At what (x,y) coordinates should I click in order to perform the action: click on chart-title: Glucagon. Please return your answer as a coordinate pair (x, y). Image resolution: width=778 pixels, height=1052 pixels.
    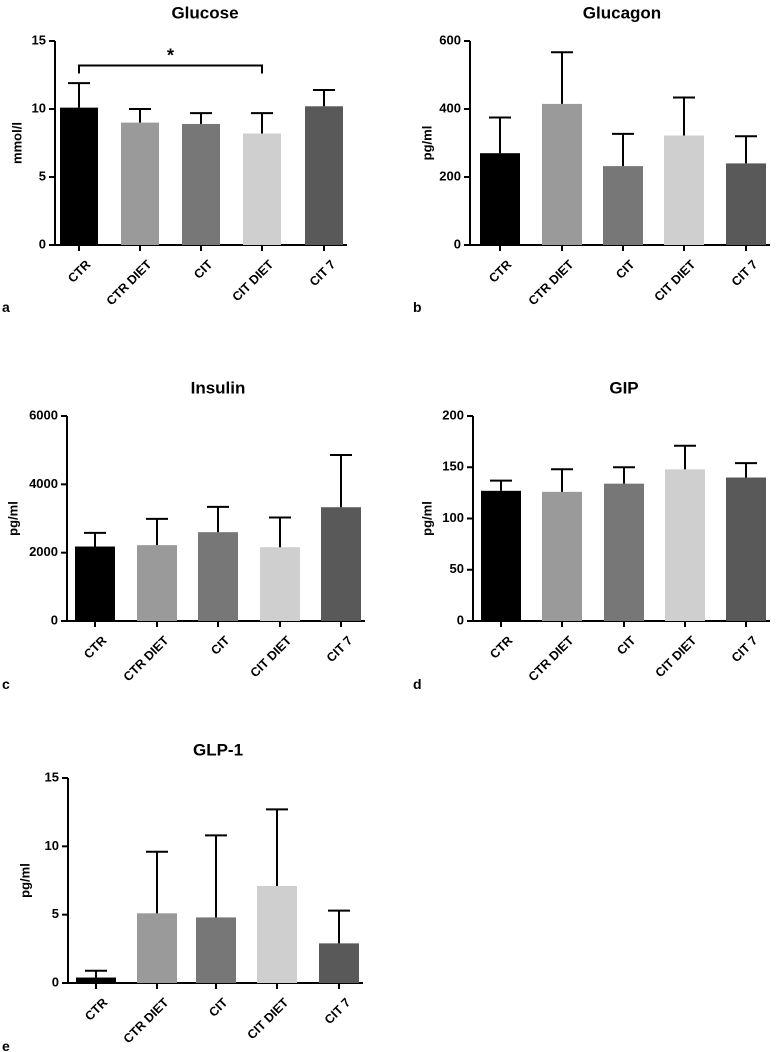
    Looking at the image, I should click on (622, 12).